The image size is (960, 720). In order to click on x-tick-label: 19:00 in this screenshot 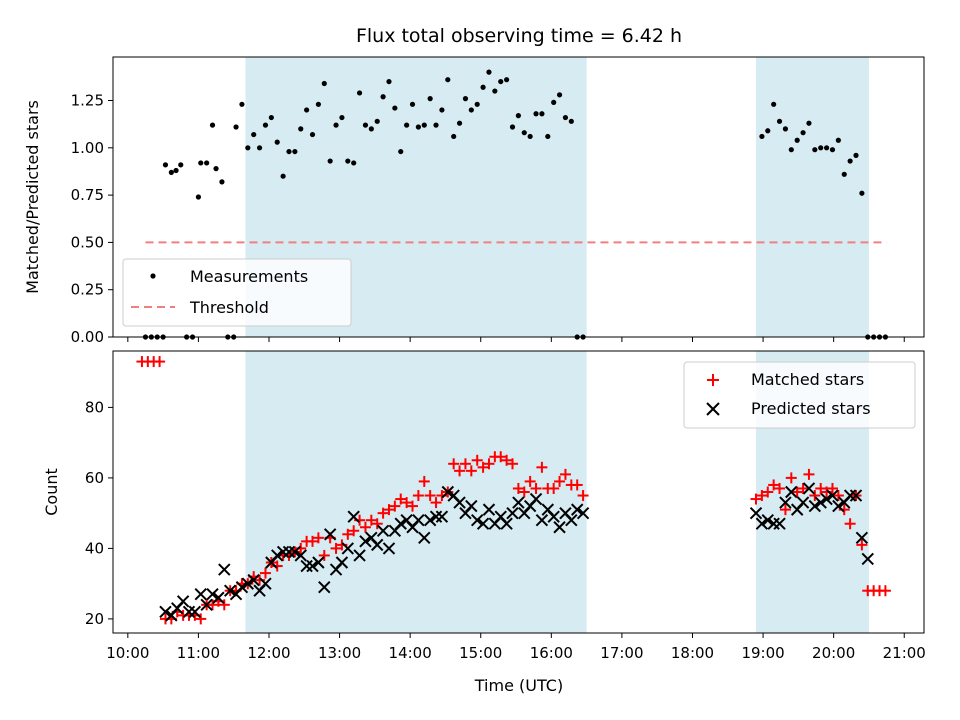, I will do `click(762, 653)`.